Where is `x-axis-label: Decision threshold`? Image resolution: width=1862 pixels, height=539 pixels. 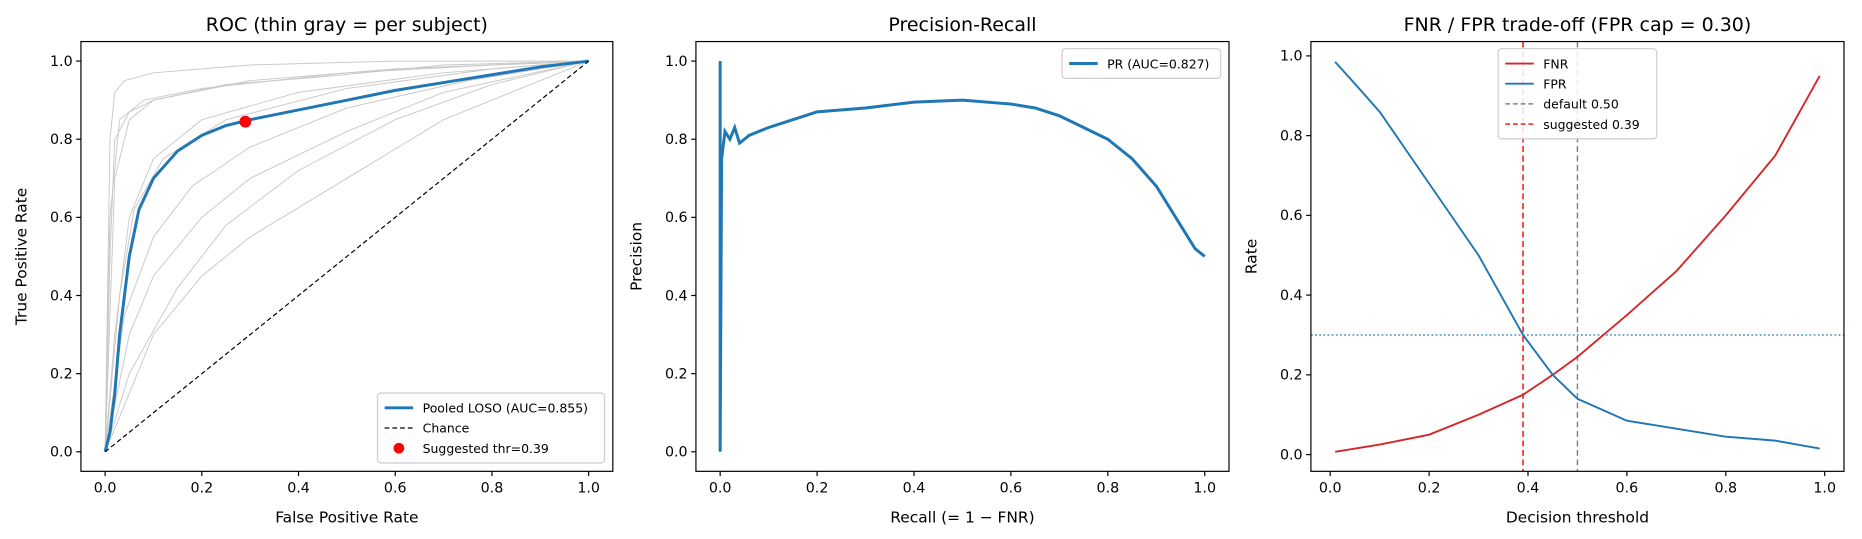 x-axis-label: Decision threshold is located at coordinates (1577, 517).